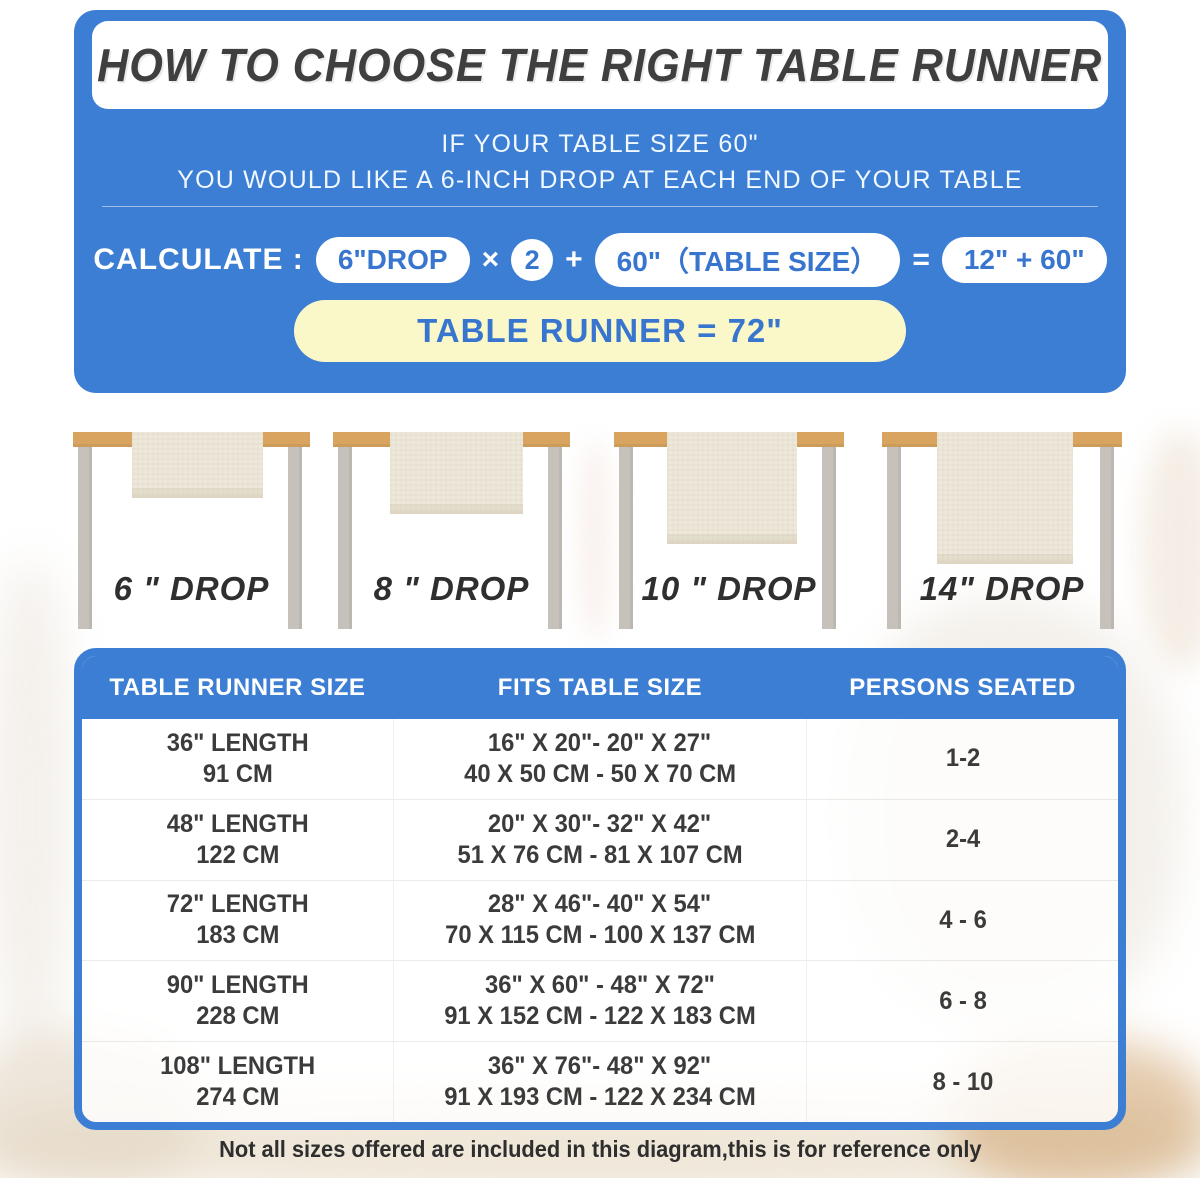 Image resolution: width=1200 pixels, height=1178 pixels. Describe the element at coordinates (237, 1097) in the screenshot. I see `runner-size-cm: 274 CM` at that location.